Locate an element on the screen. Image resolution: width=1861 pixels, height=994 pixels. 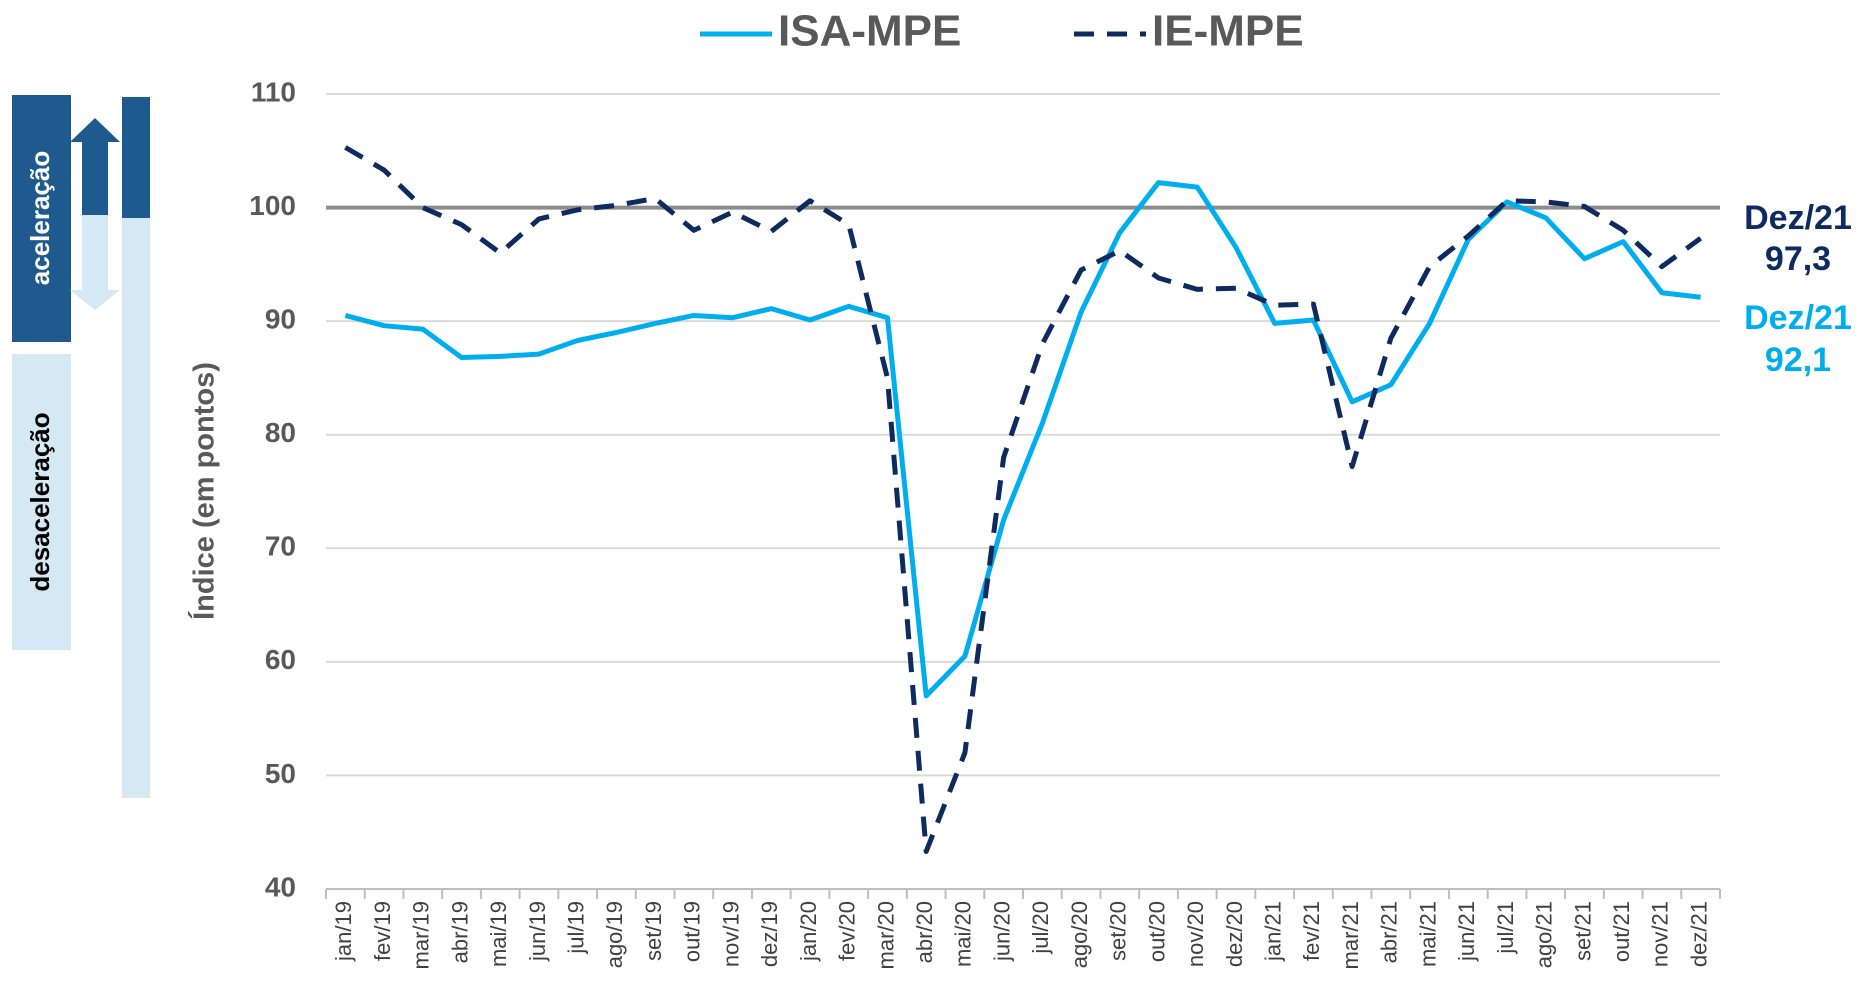
x-tick-label: jan/20 is located at coordinates (808, 931).